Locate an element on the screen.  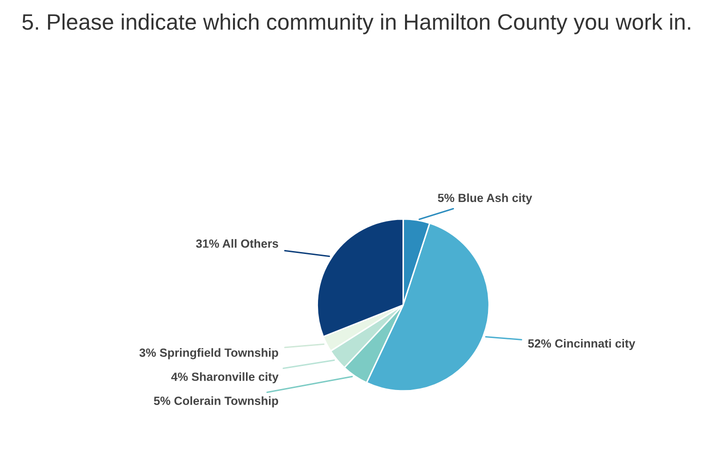
slice-label: 52% Cincinnati city is located at coordinates (582, 344).